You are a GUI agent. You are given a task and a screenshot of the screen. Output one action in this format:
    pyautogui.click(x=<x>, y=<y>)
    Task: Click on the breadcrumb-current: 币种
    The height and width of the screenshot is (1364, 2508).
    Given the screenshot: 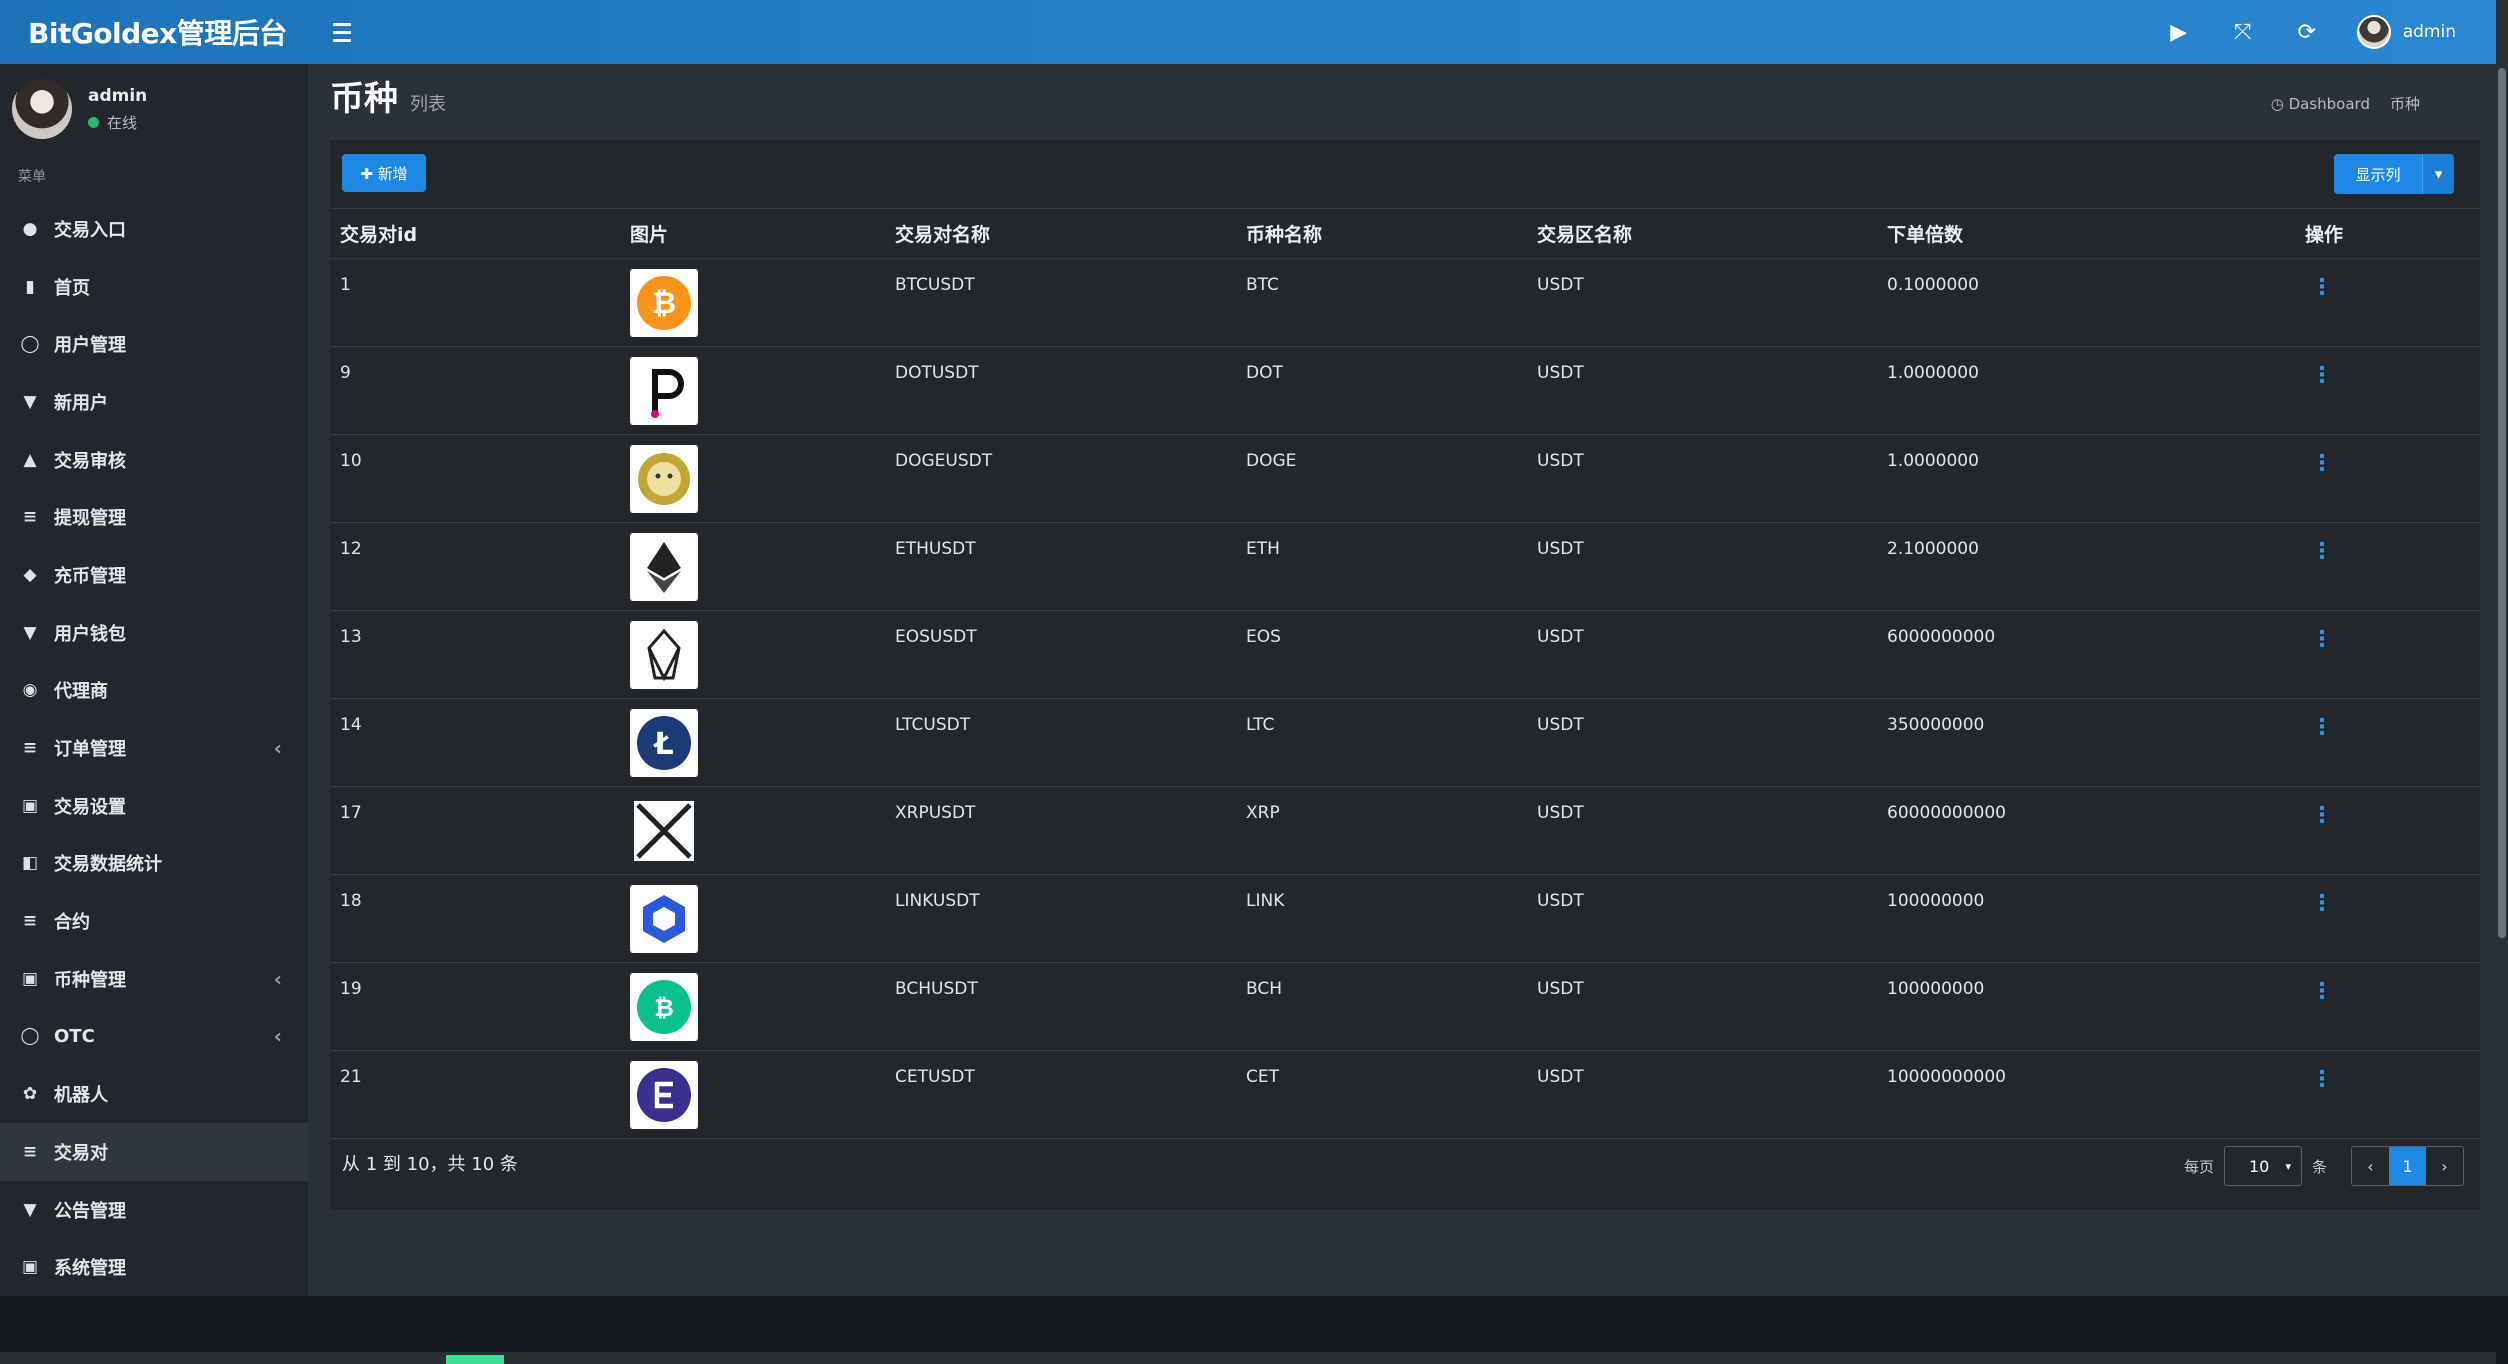 What is the action you would take?
    pyautogui.click(x=2404, y=104)
    